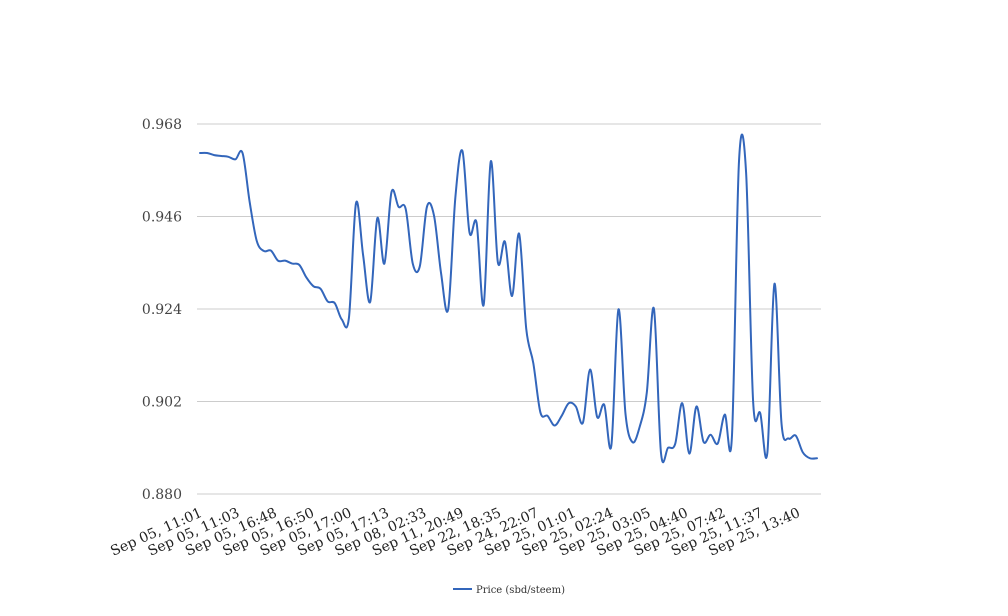 The image size is (1008, 616). I want to click on y-tick-label: 0.924, so click(162, 310).